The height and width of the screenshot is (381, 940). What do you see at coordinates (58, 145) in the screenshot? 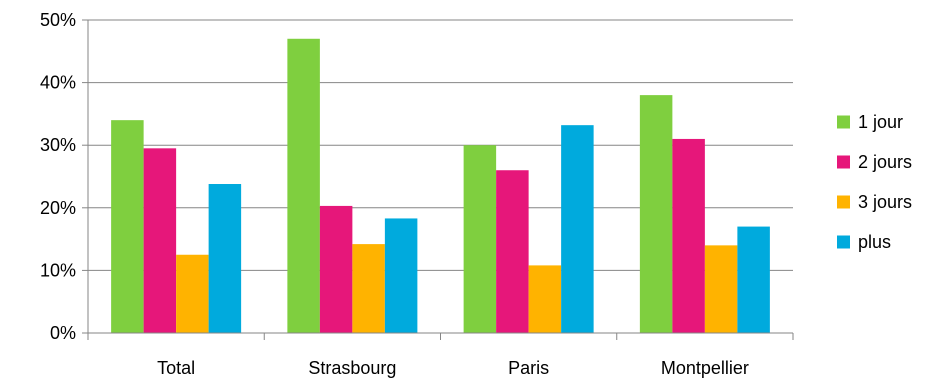
I see `y-tick-label: 30%` at bounding box center [58, 145].